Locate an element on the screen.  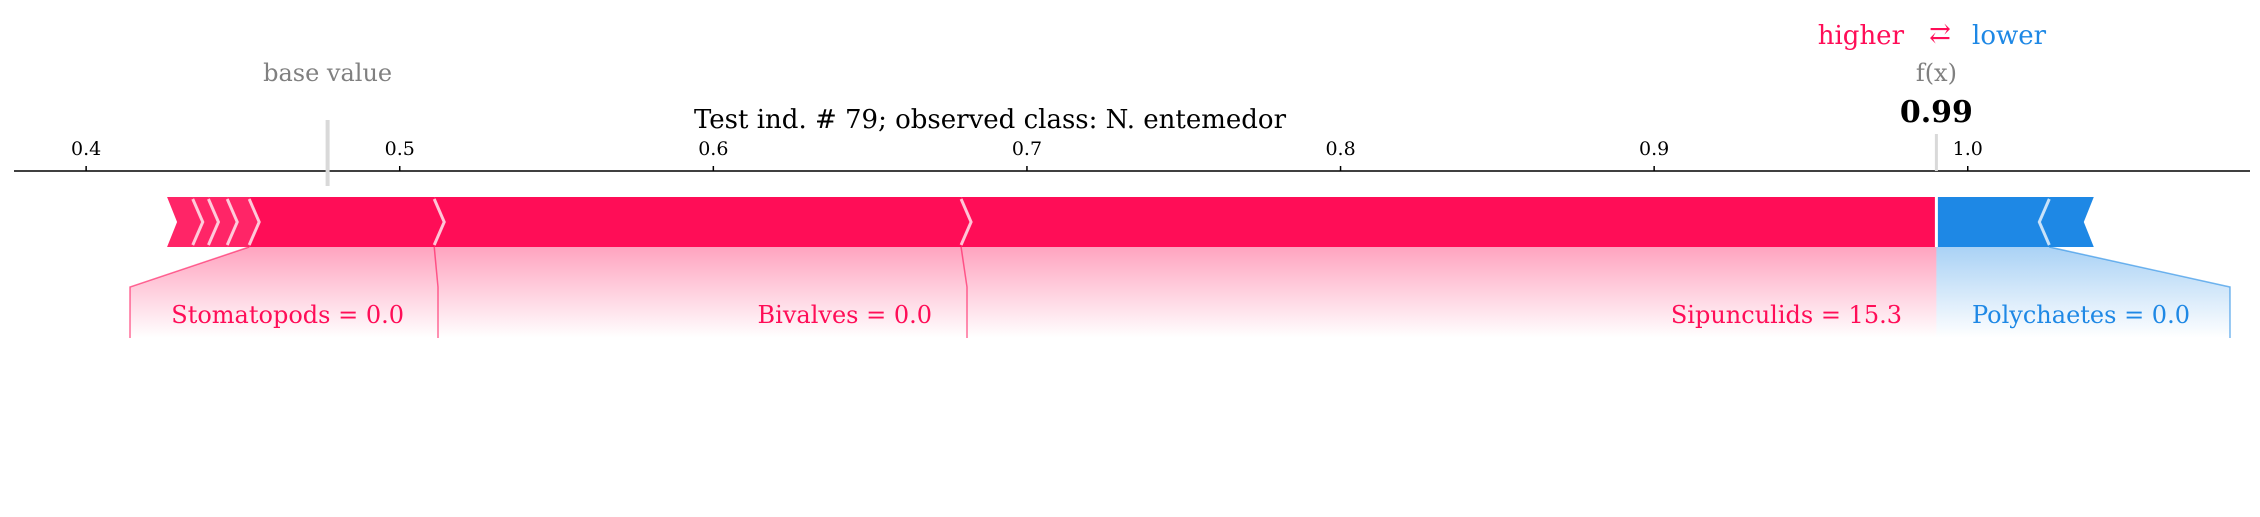
fx-value: 0.99 is located at coordinates (1936, 112).